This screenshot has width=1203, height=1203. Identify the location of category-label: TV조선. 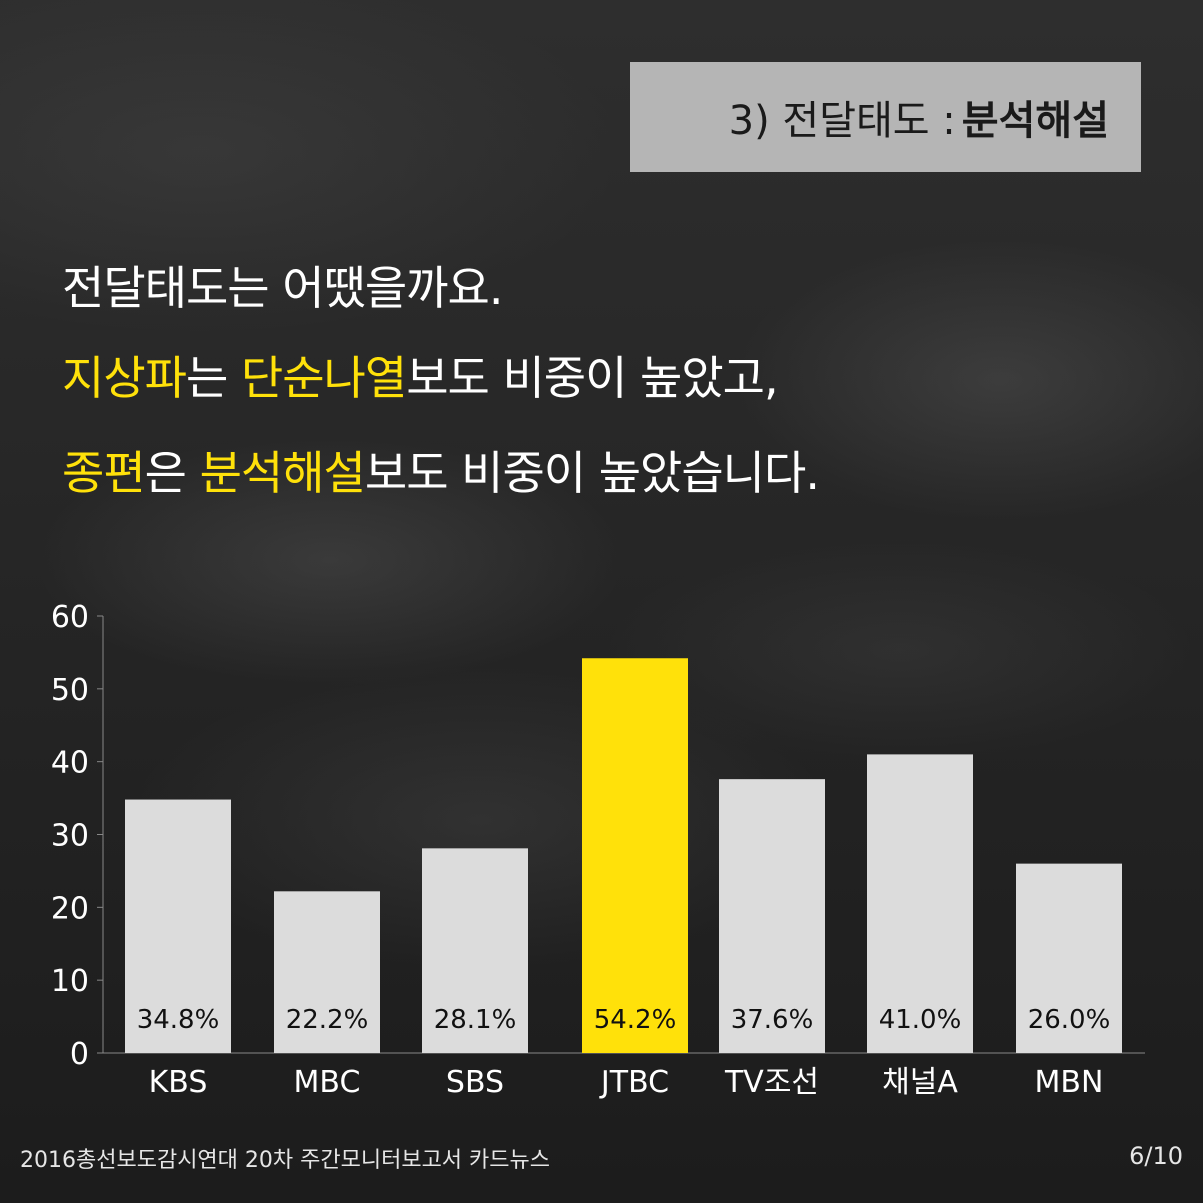
(771, 1082).